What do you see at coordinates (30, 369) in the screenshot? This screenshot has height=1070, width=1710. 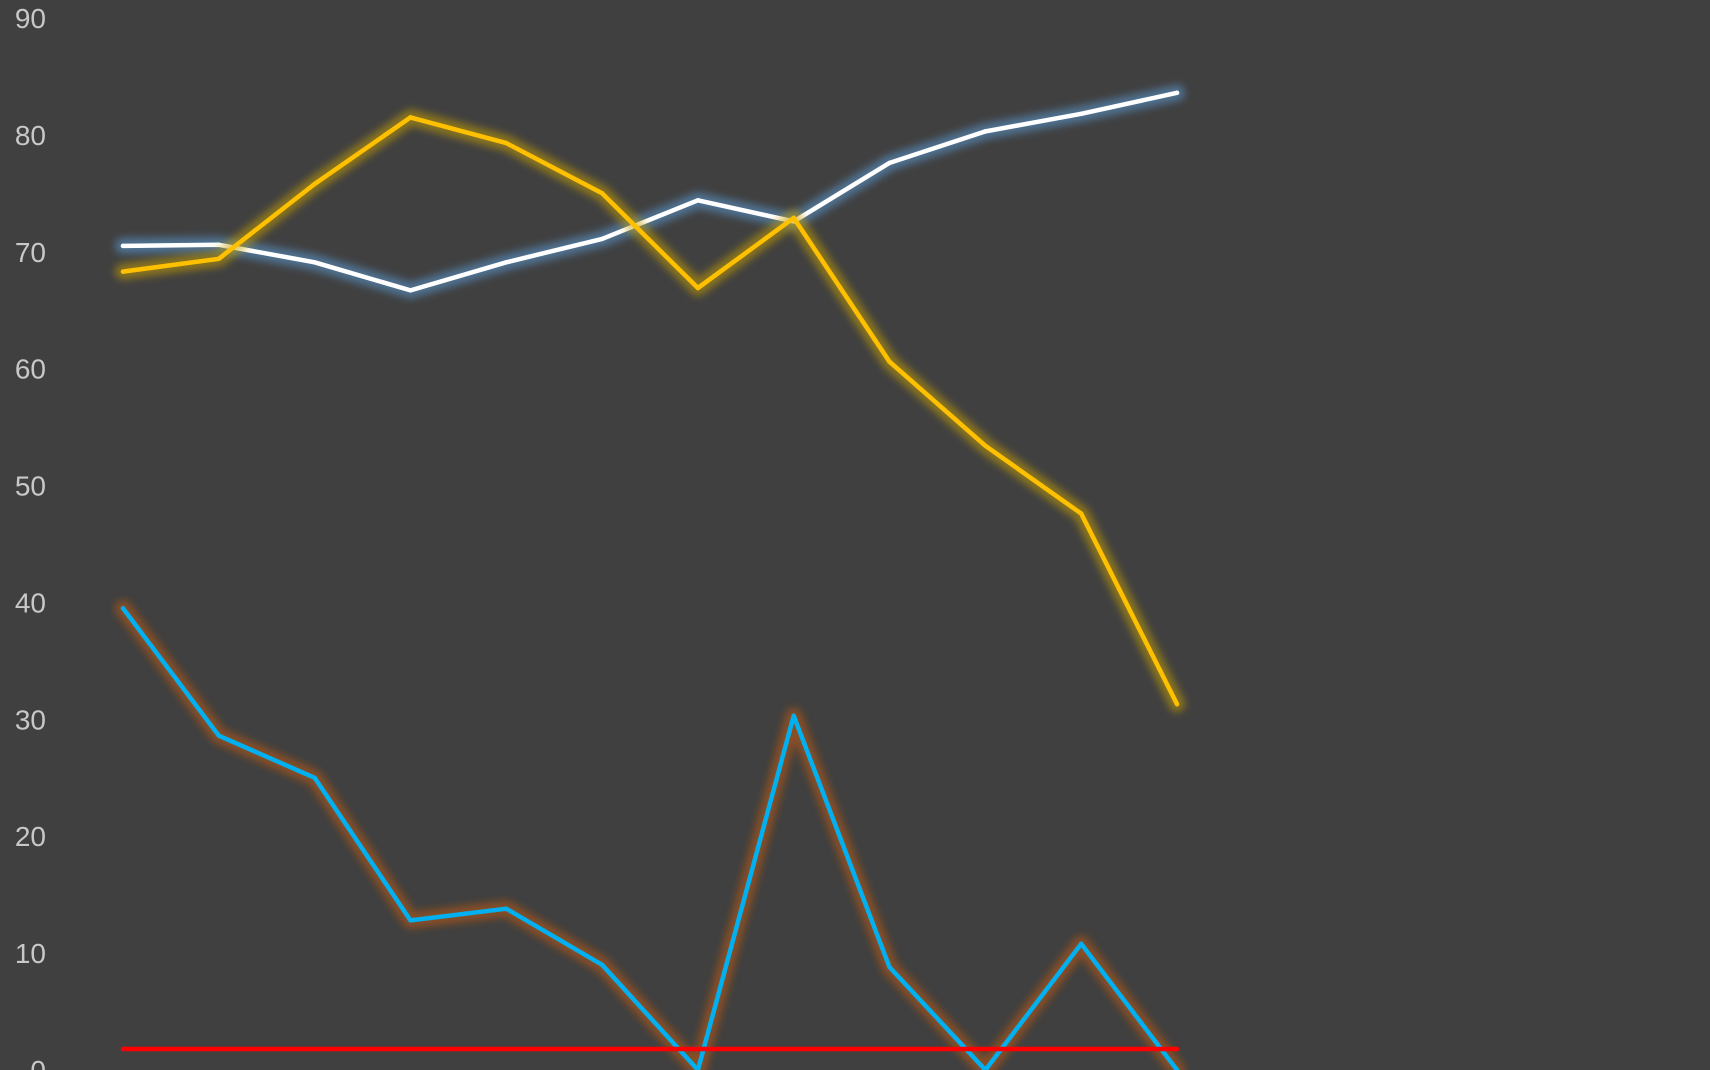 I see `y-tick-label-60: 60` at bounding box center [30, 369].